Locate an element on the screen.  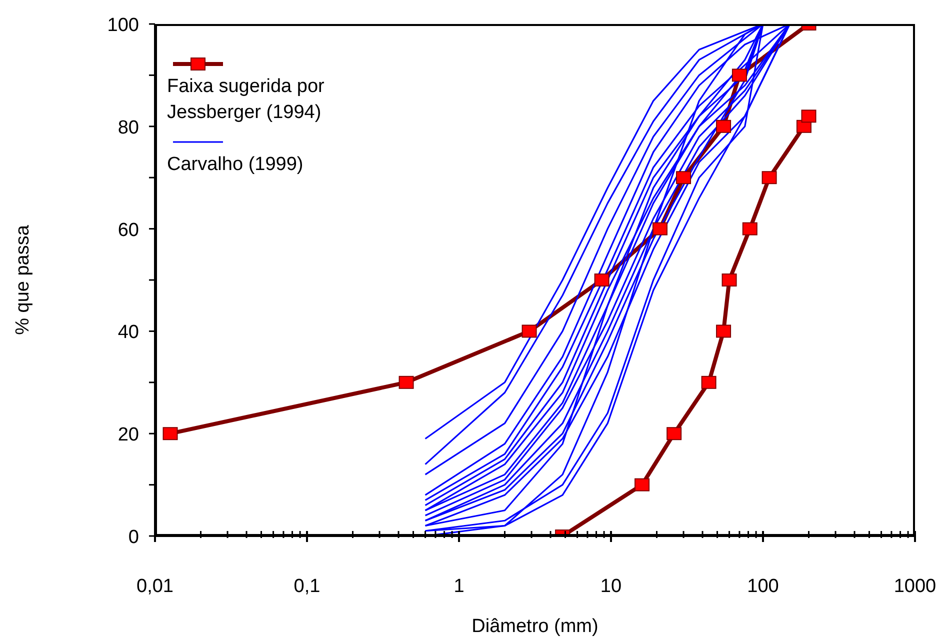
y-tick-label: 100 is located at coordinates (123, 25).